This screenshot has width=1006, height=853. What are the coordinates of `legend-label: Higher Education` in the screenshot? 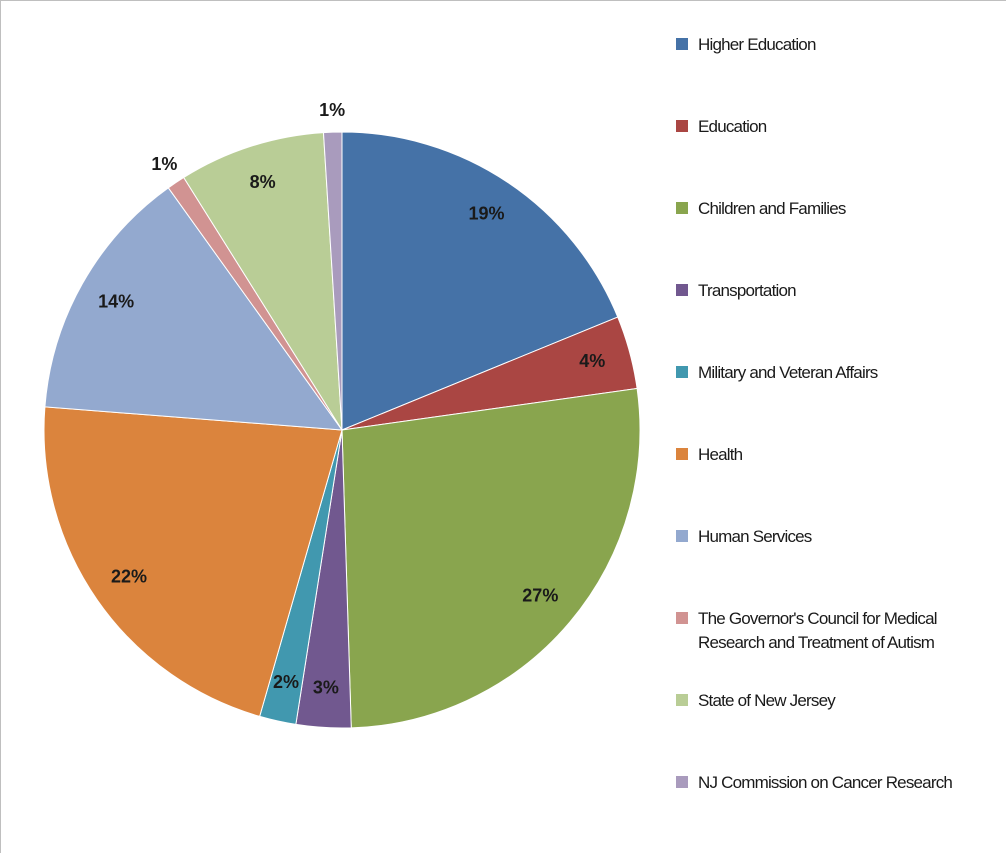 It's located at (757, 44).